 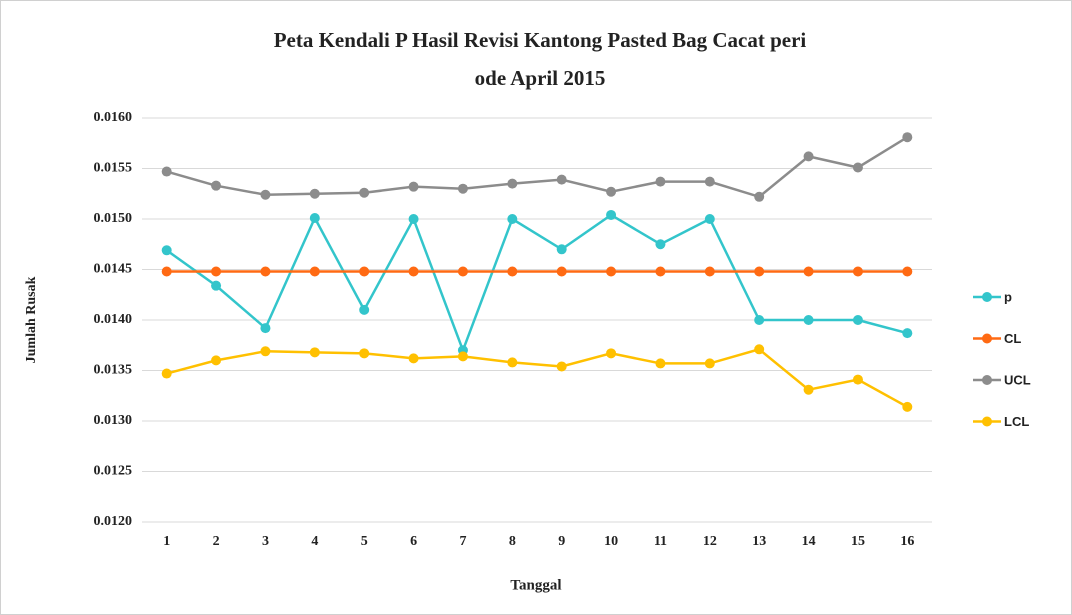 I want to click on y-tick-label: 0.0120, so click(x=113, y=521).